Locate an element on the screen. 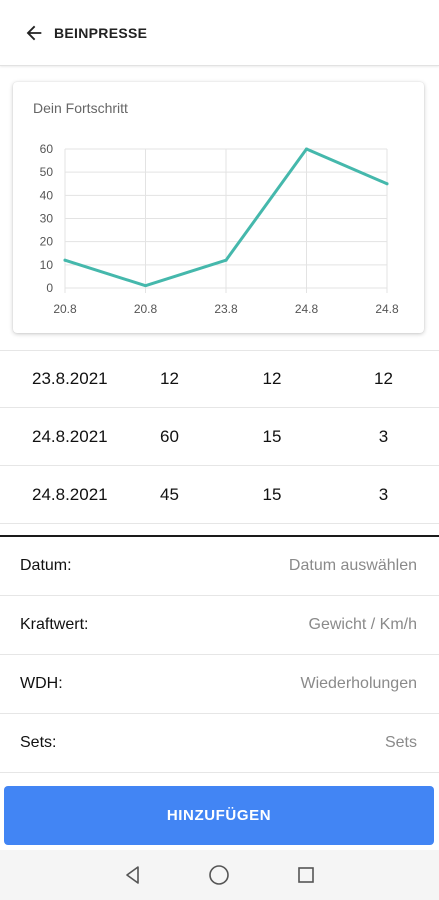 This screenshot has width=439, height=900. add-button: HINZUFÜGEN is located at coordinates (219, 815).